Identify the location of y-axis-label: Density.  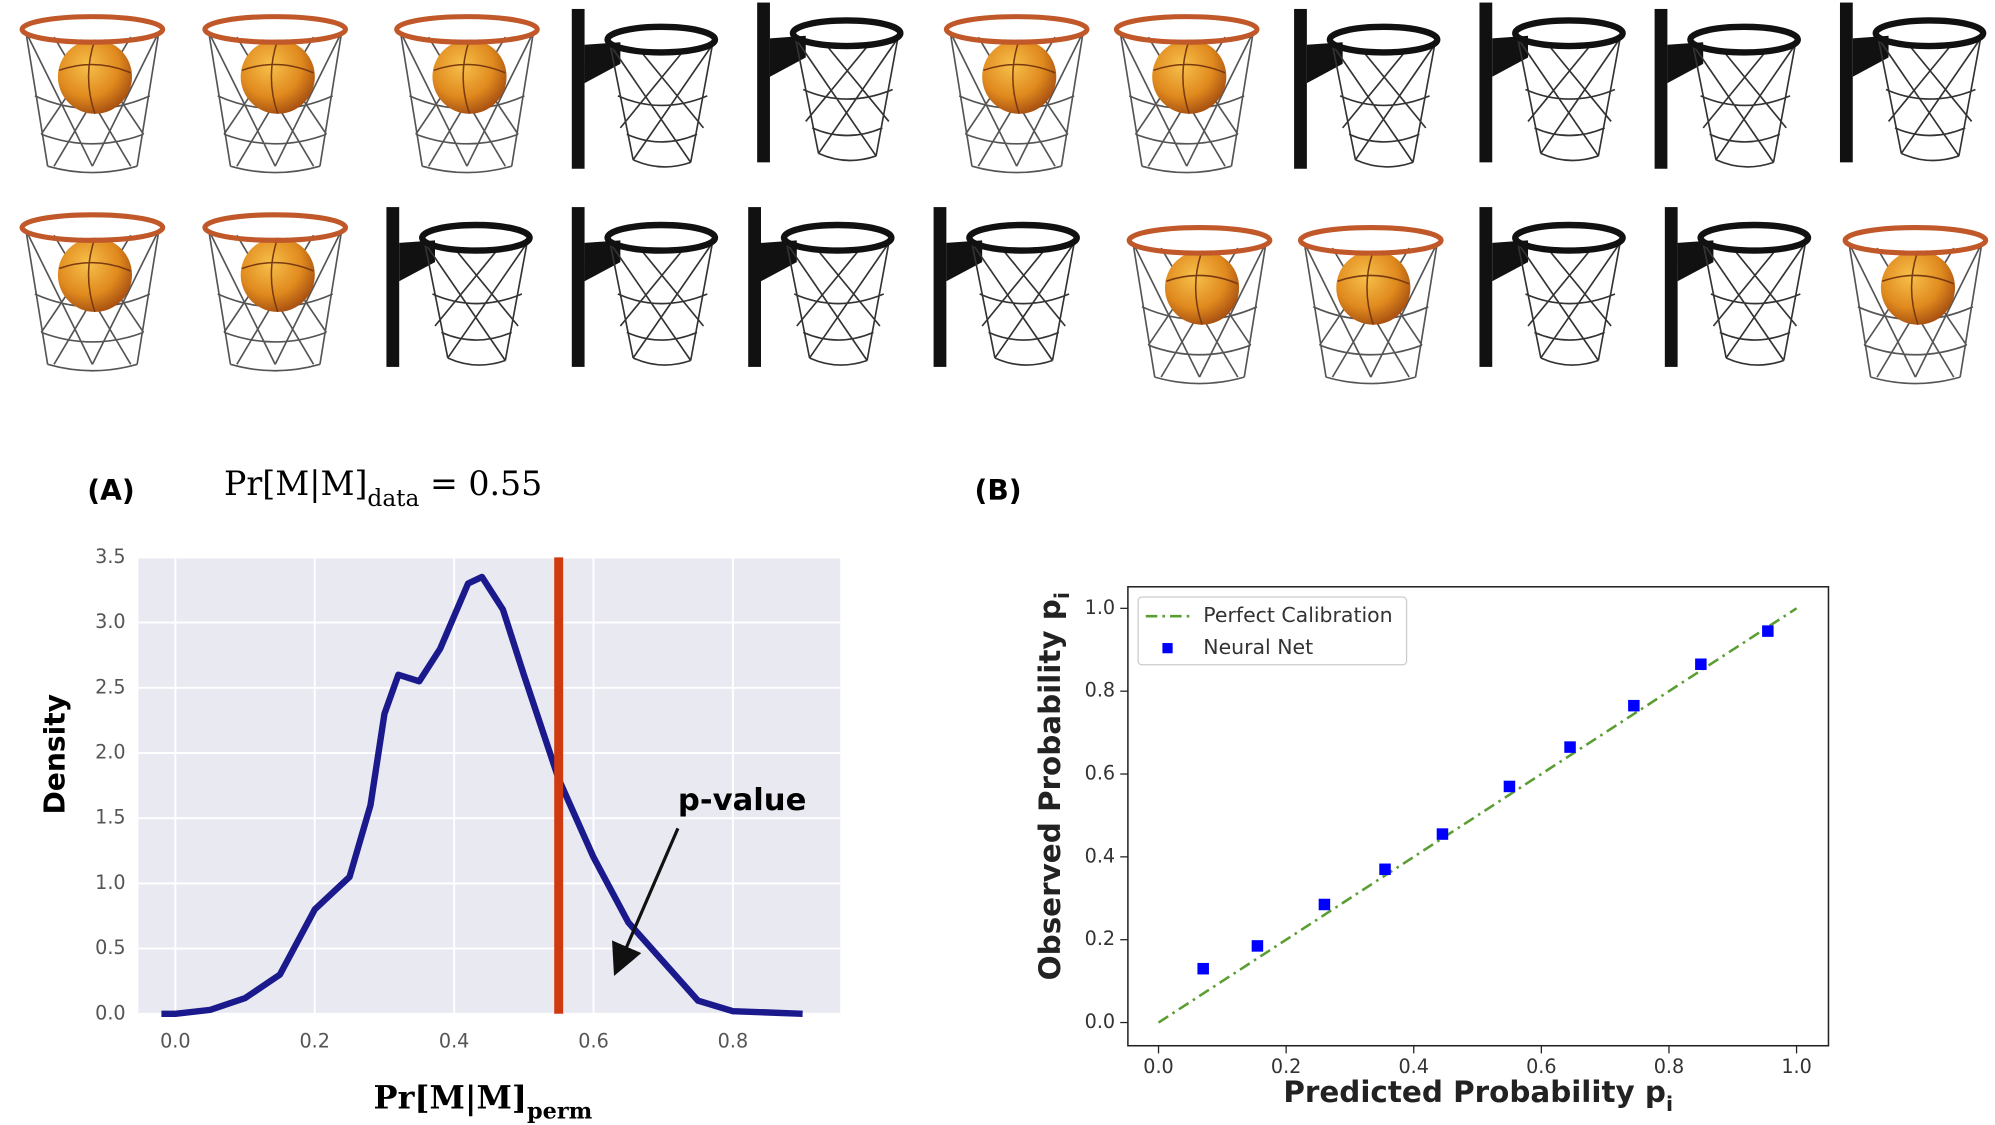
(55, 754).